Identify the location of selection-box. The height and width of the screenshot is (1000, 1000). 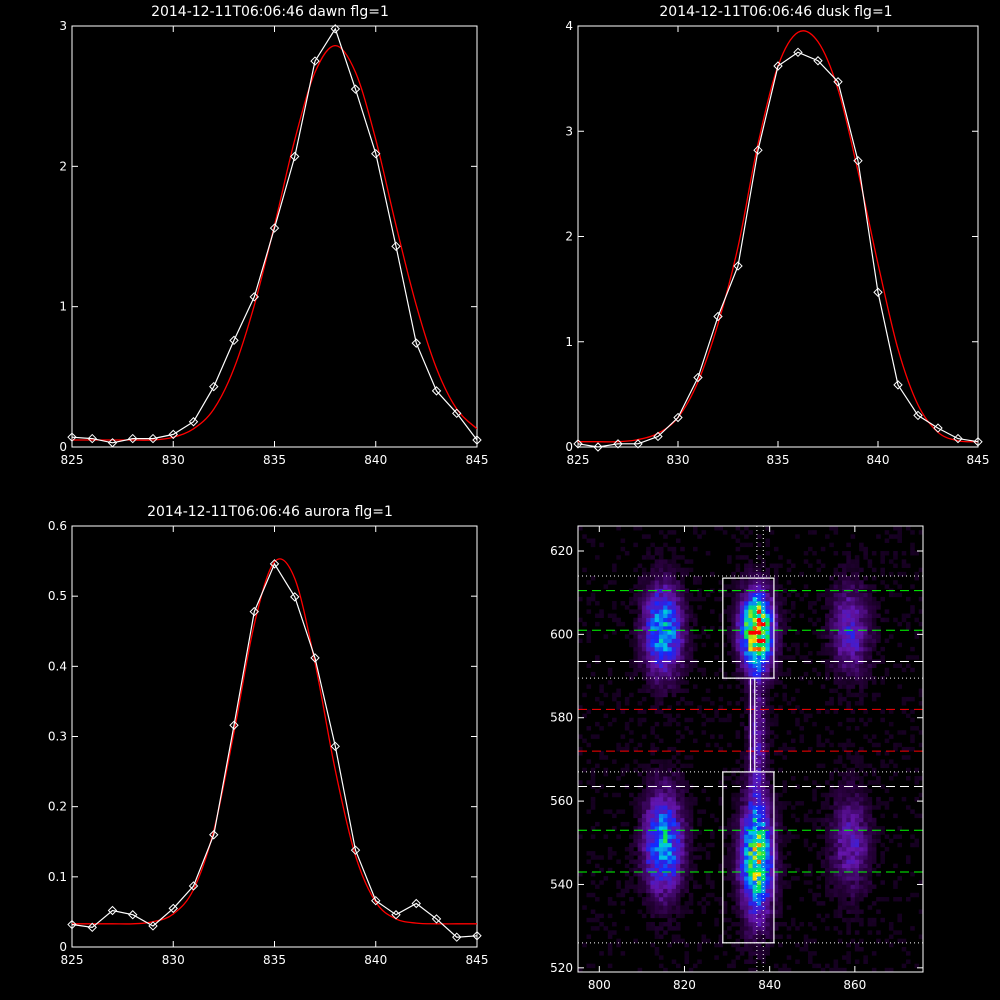
(752, 725).